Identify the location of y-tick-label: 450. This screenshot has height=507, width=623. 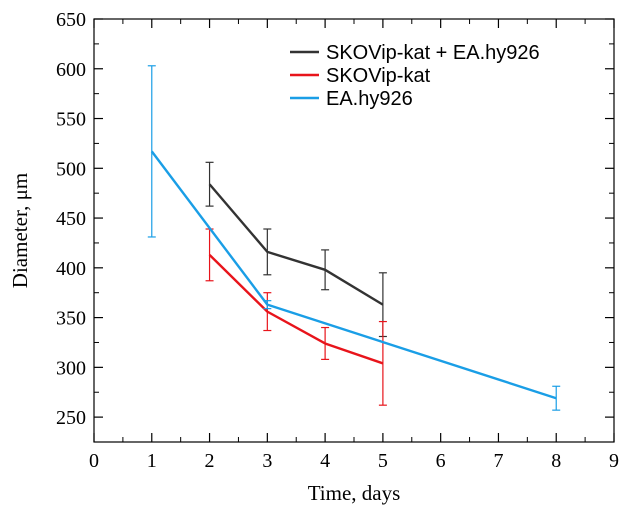
(71, 219).